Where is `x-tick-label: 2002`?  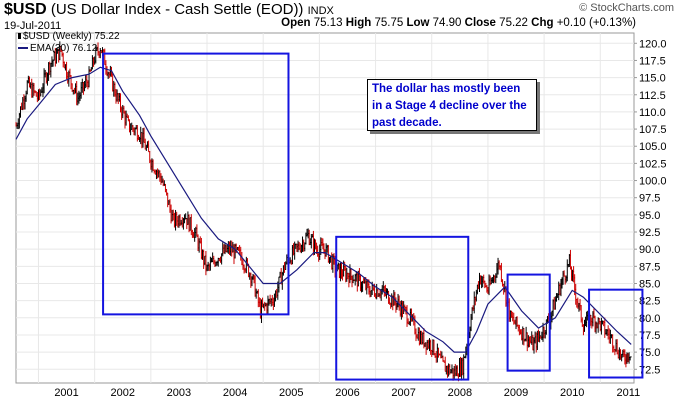
x-tick-label: 2002 is located at coordinates (123, 393).